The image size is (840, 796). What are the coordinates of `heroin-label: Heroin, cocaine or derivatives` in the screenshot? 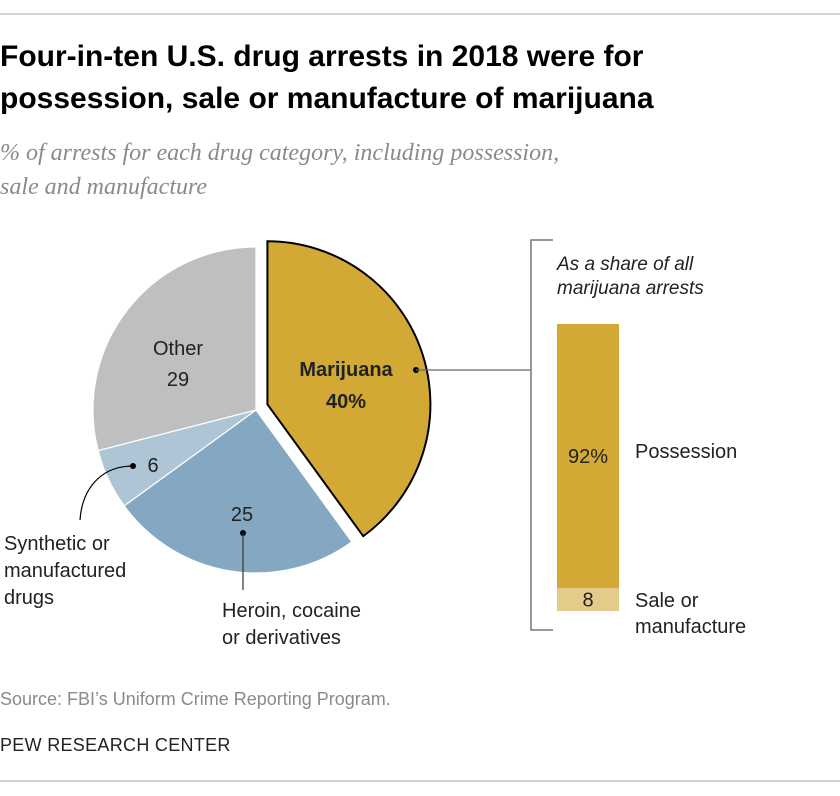 It's located at (291, 624).